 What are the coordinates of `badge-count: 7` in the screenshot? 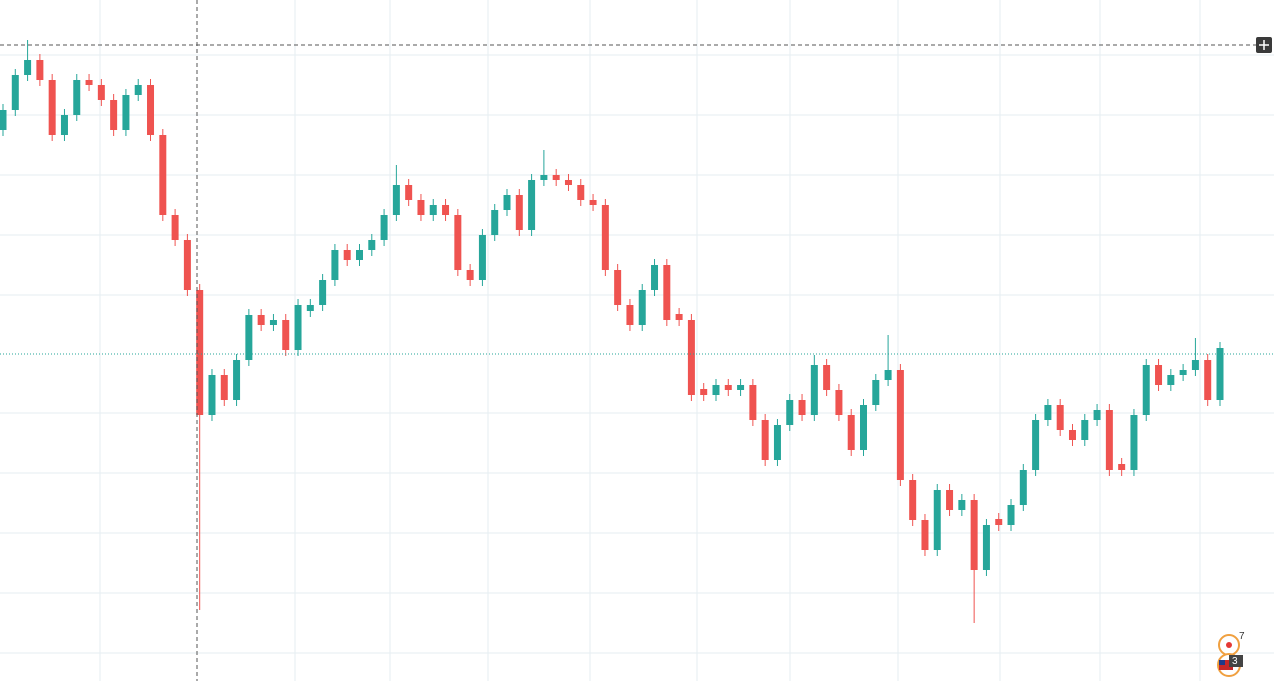 It's located at (1242, 636).